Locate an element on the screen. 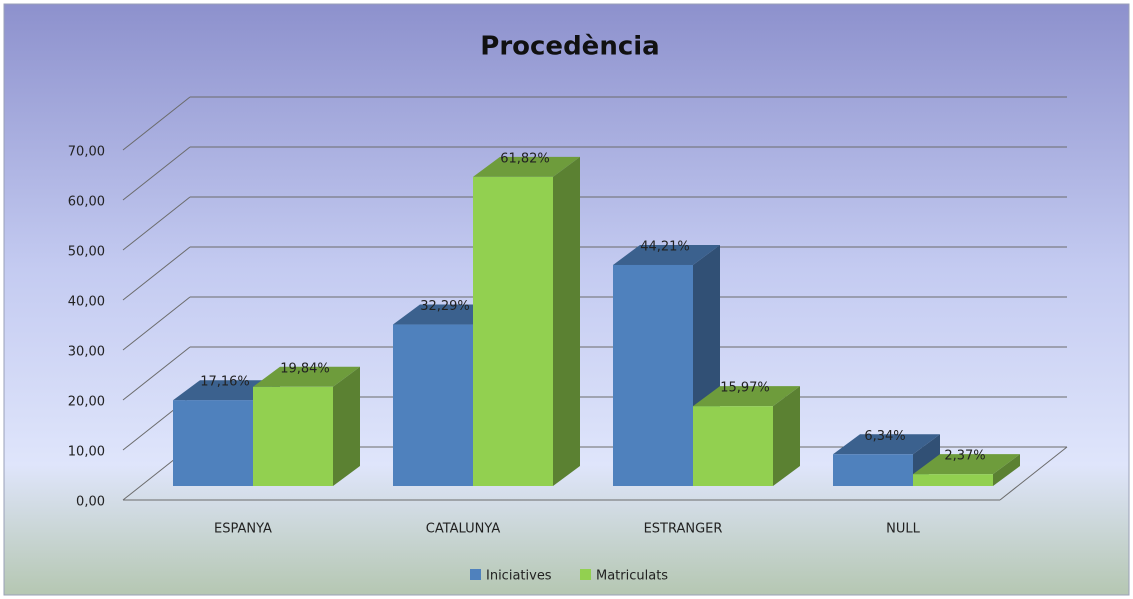  y-tick-label: 40,00 is located at coordinates (86, 302).